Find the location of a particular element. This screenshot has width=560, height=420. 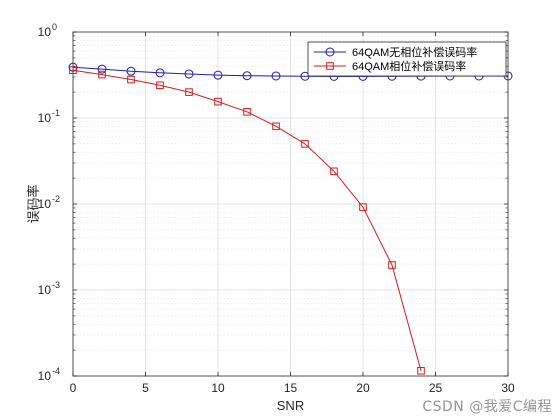

y-tick-label: 10 -2 is located at coordinates (49, 202).